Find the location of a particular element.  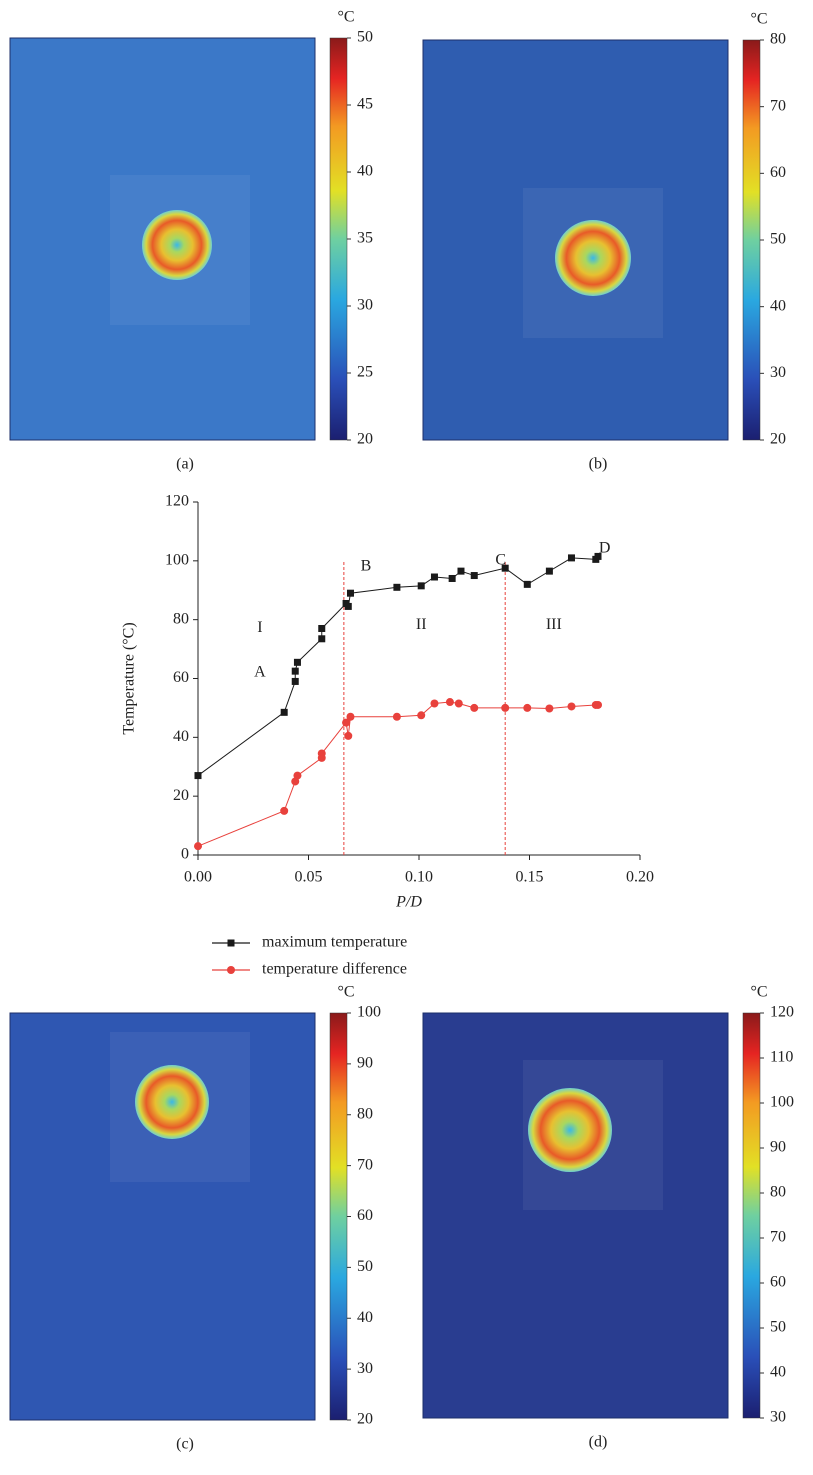

x-axis-label: P/D is located at coordinates (408, 902).